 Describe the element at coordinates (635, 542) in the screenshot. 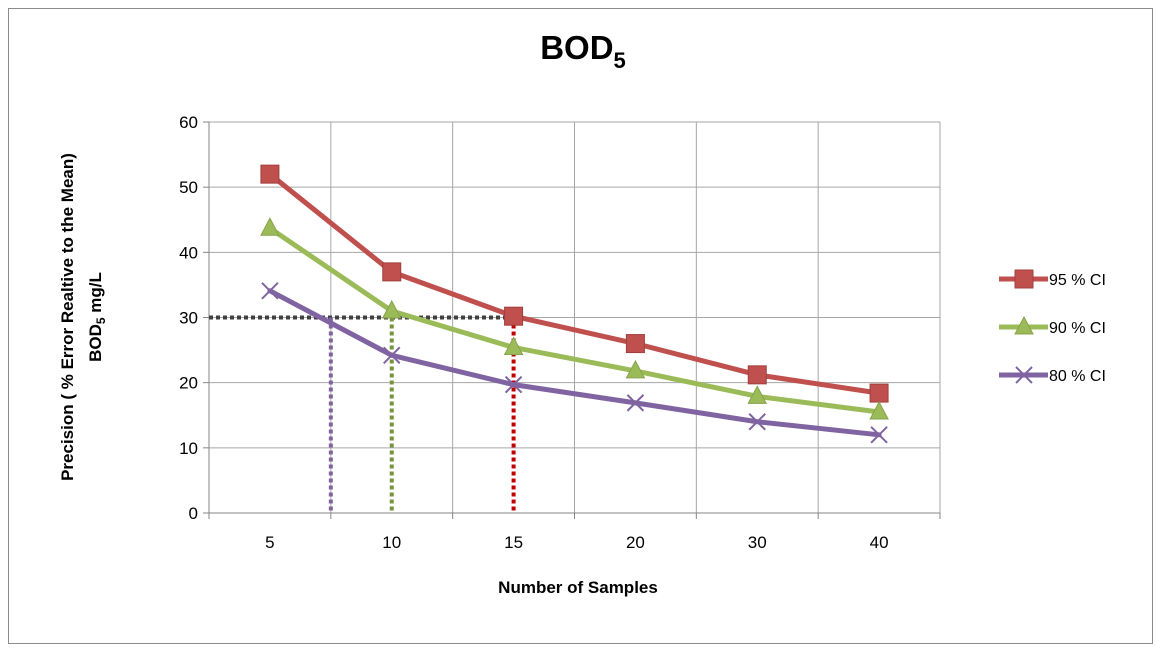

I see `x-tick-label: 20` at that location.